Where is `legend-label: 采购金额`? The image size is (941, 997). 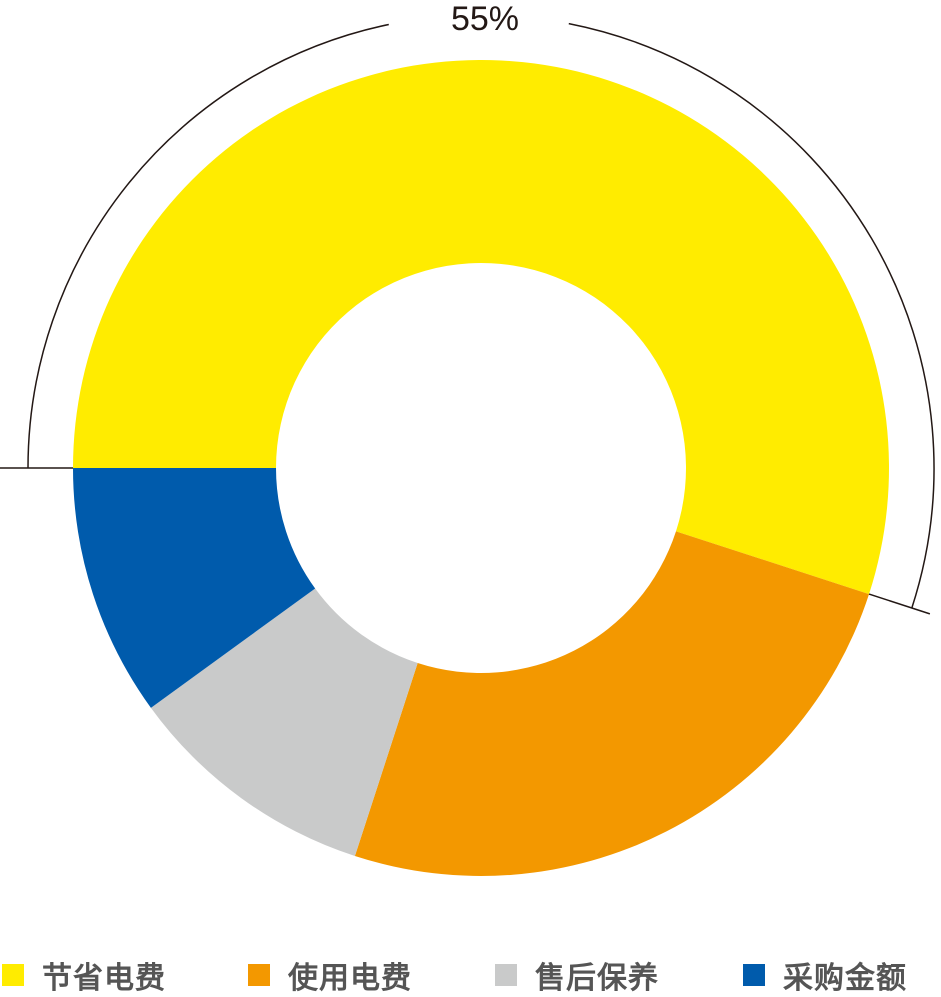 legend-label: 采购金额 is located at coordinates (845, 978).